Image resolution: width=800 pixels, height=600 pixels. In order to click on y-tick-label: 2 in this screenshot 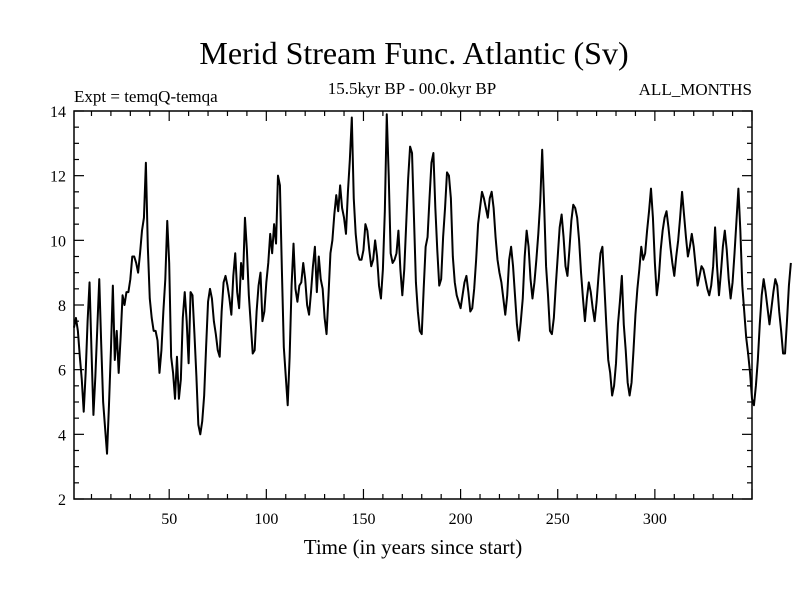, I will do `click(62, 500)`.